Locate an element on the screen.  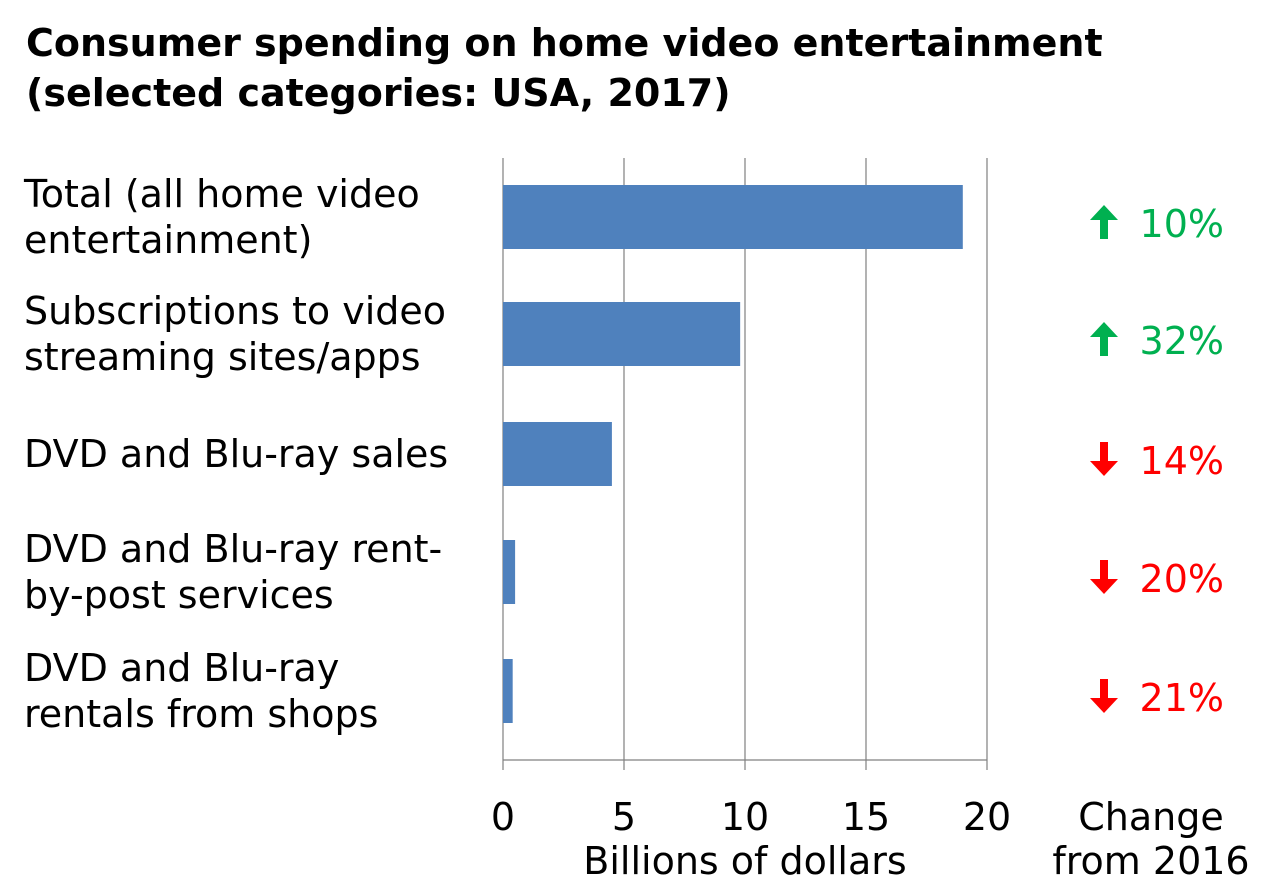
change-label: 14% is located at coordinates (1182, 461).